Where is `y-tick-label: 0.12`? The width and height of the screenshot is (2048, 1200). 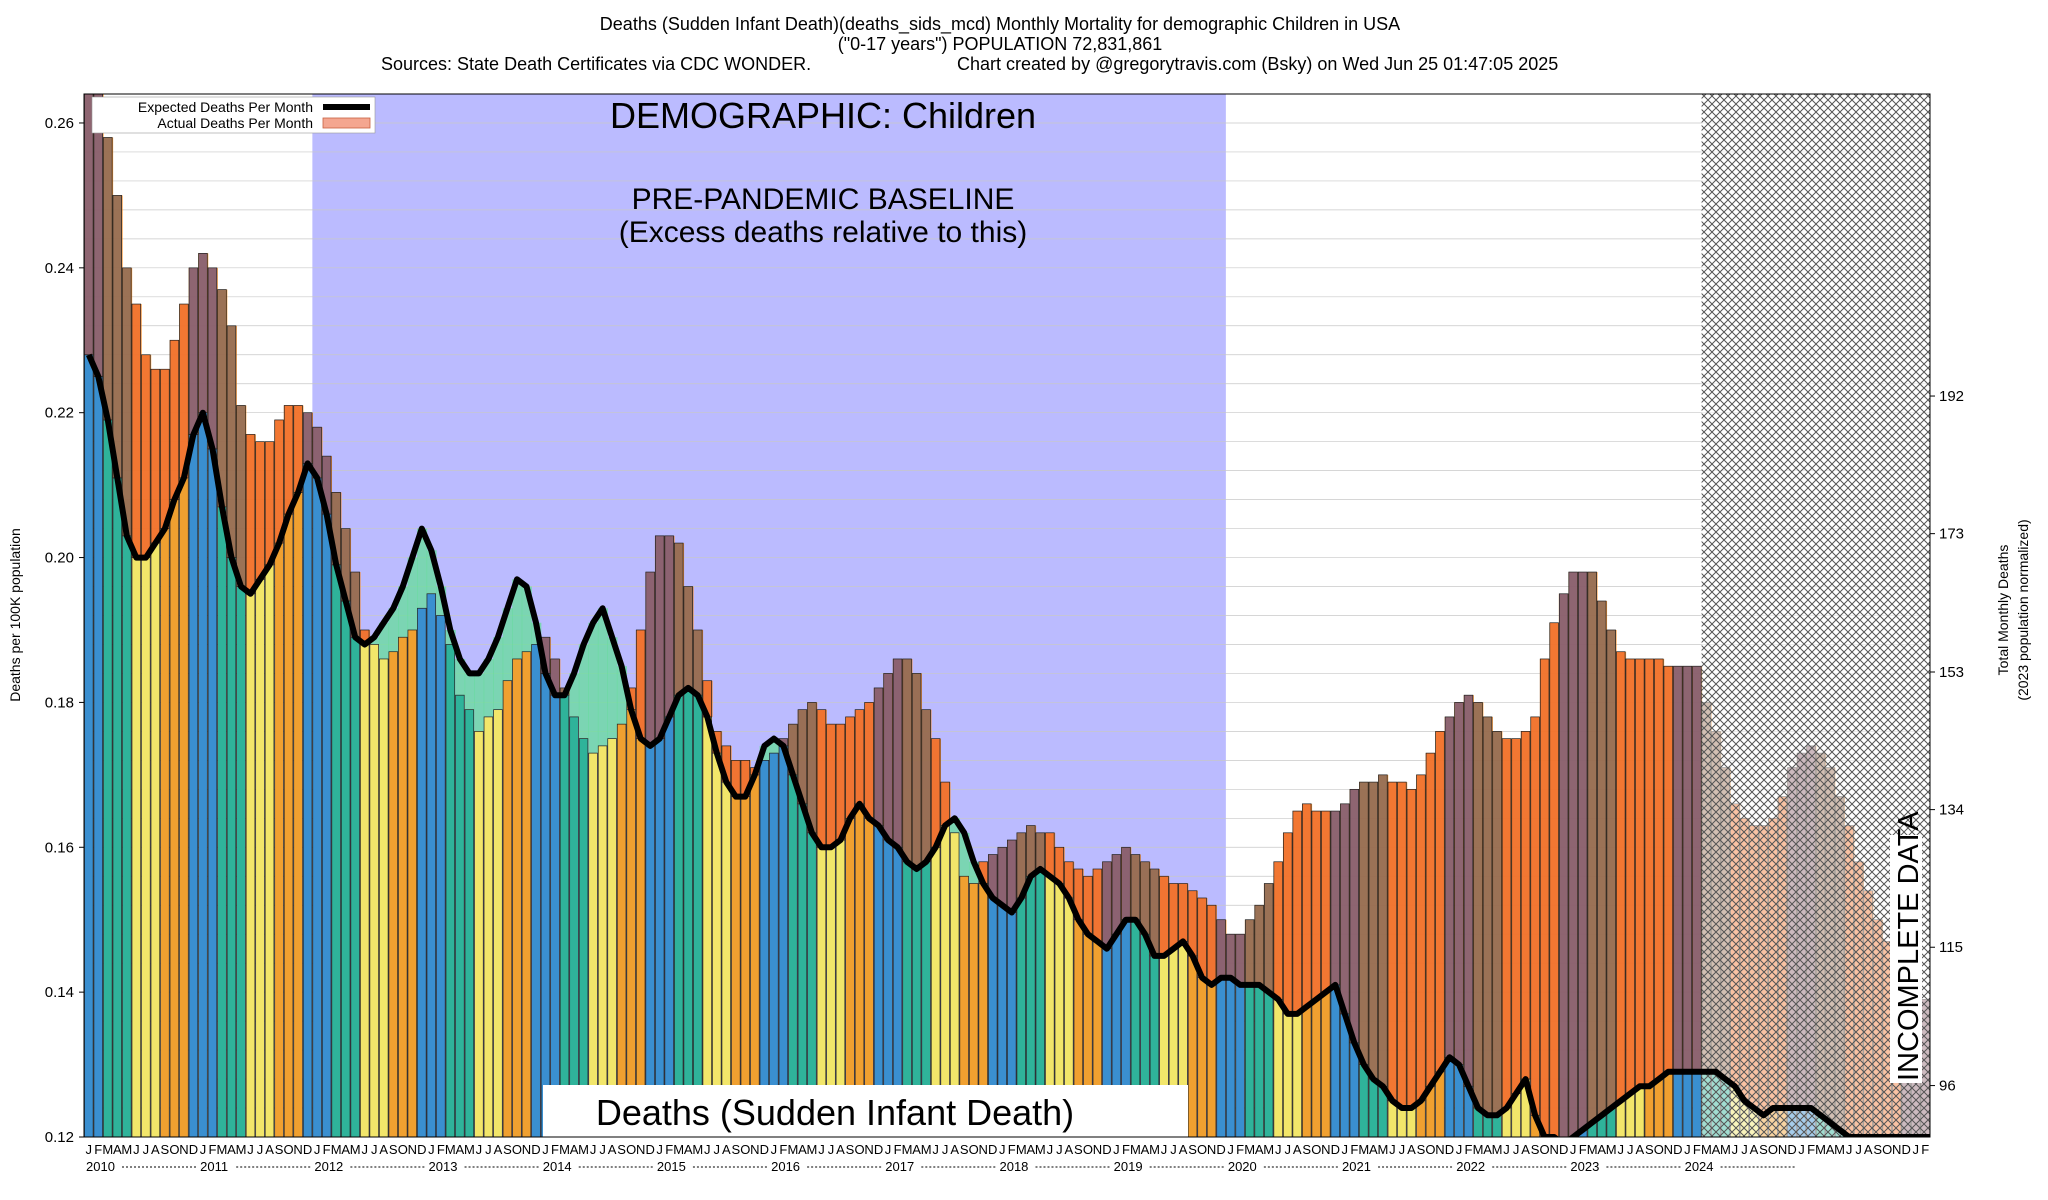
y-tick-label: 0.12 is located at coordinates (59, 1137).